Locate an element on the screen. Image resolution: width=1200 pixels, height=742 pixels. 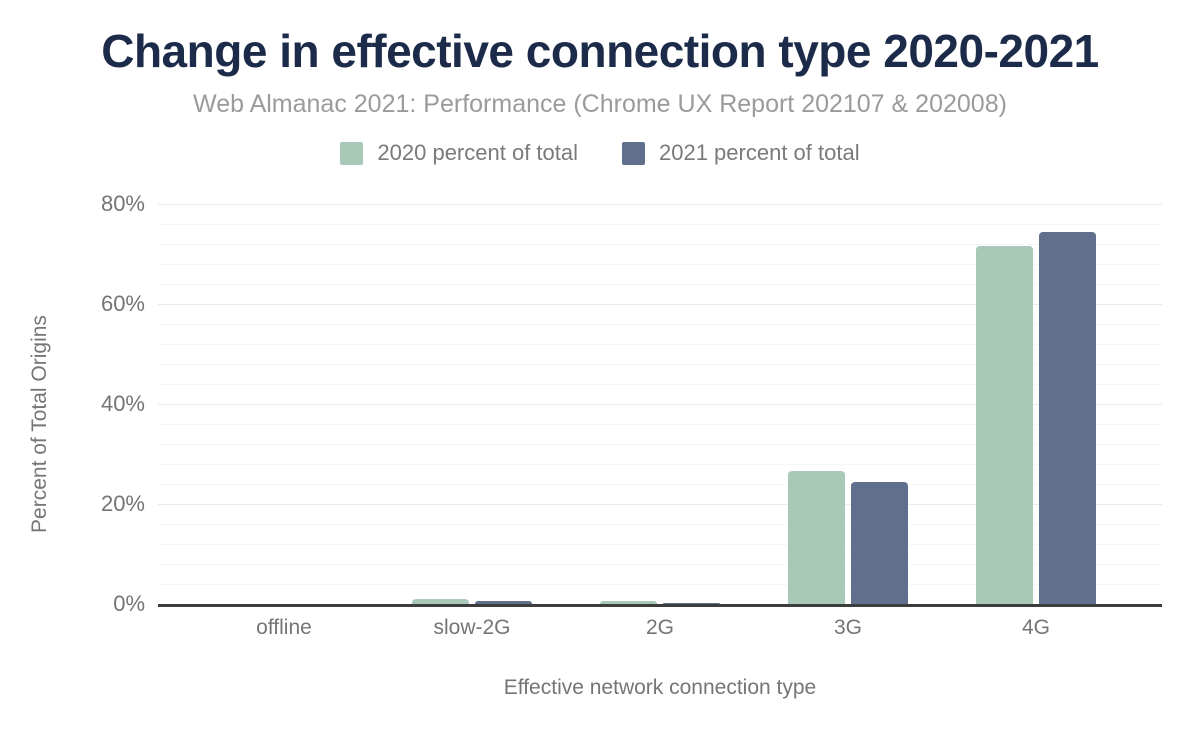
legend-item-2021: 2021 percent of total is located at coordinates (741, 153).